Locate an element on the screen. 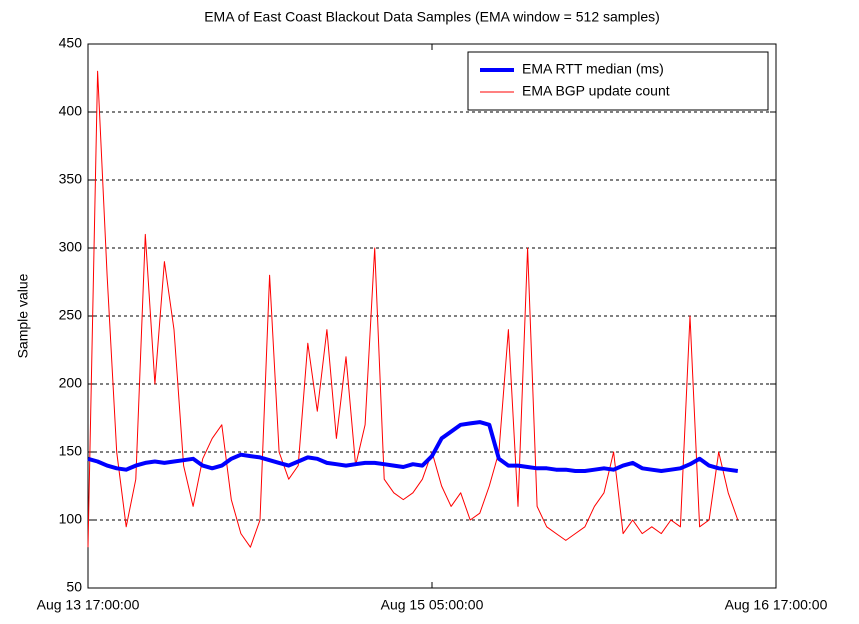  y-tick-label: 400 is located at coordinates (71, 111).